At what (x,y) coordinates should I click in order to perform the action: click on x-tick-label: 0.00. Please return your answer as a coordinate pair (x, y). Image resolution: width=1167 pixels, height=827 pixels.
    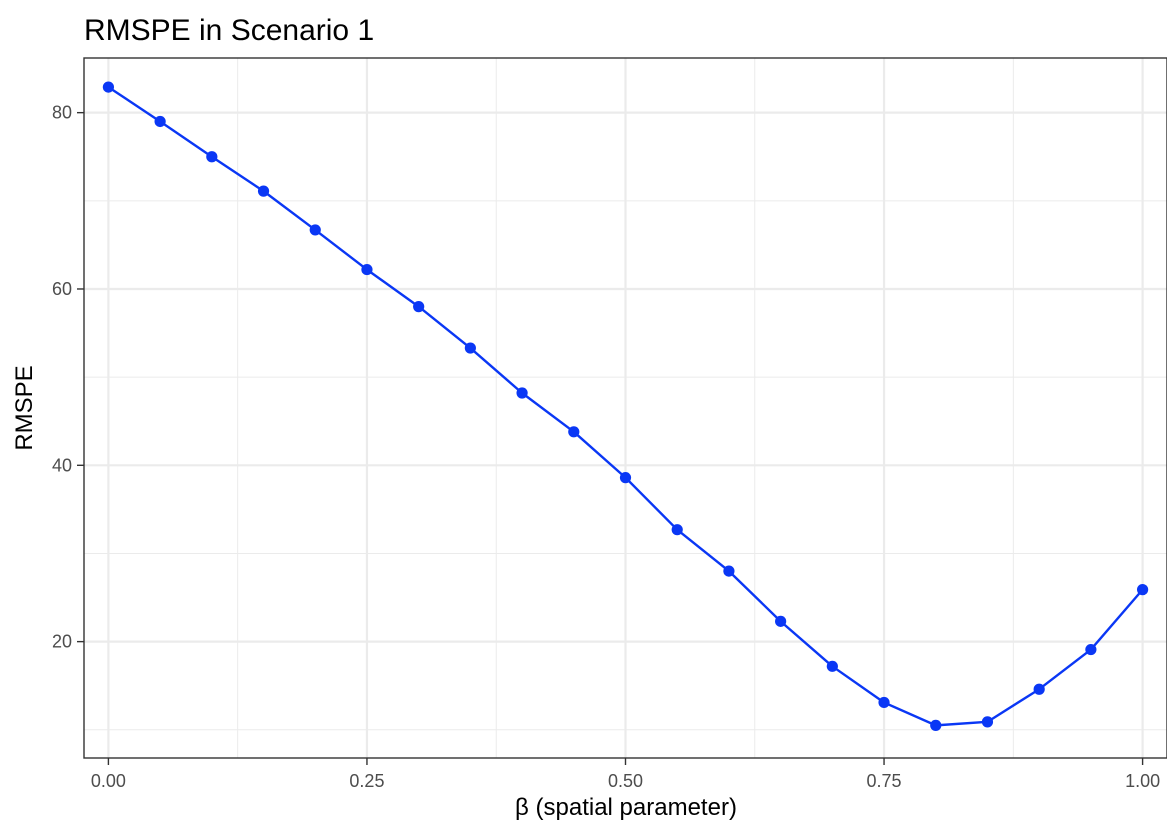
    Looking at the image, I should click on (108, 781).